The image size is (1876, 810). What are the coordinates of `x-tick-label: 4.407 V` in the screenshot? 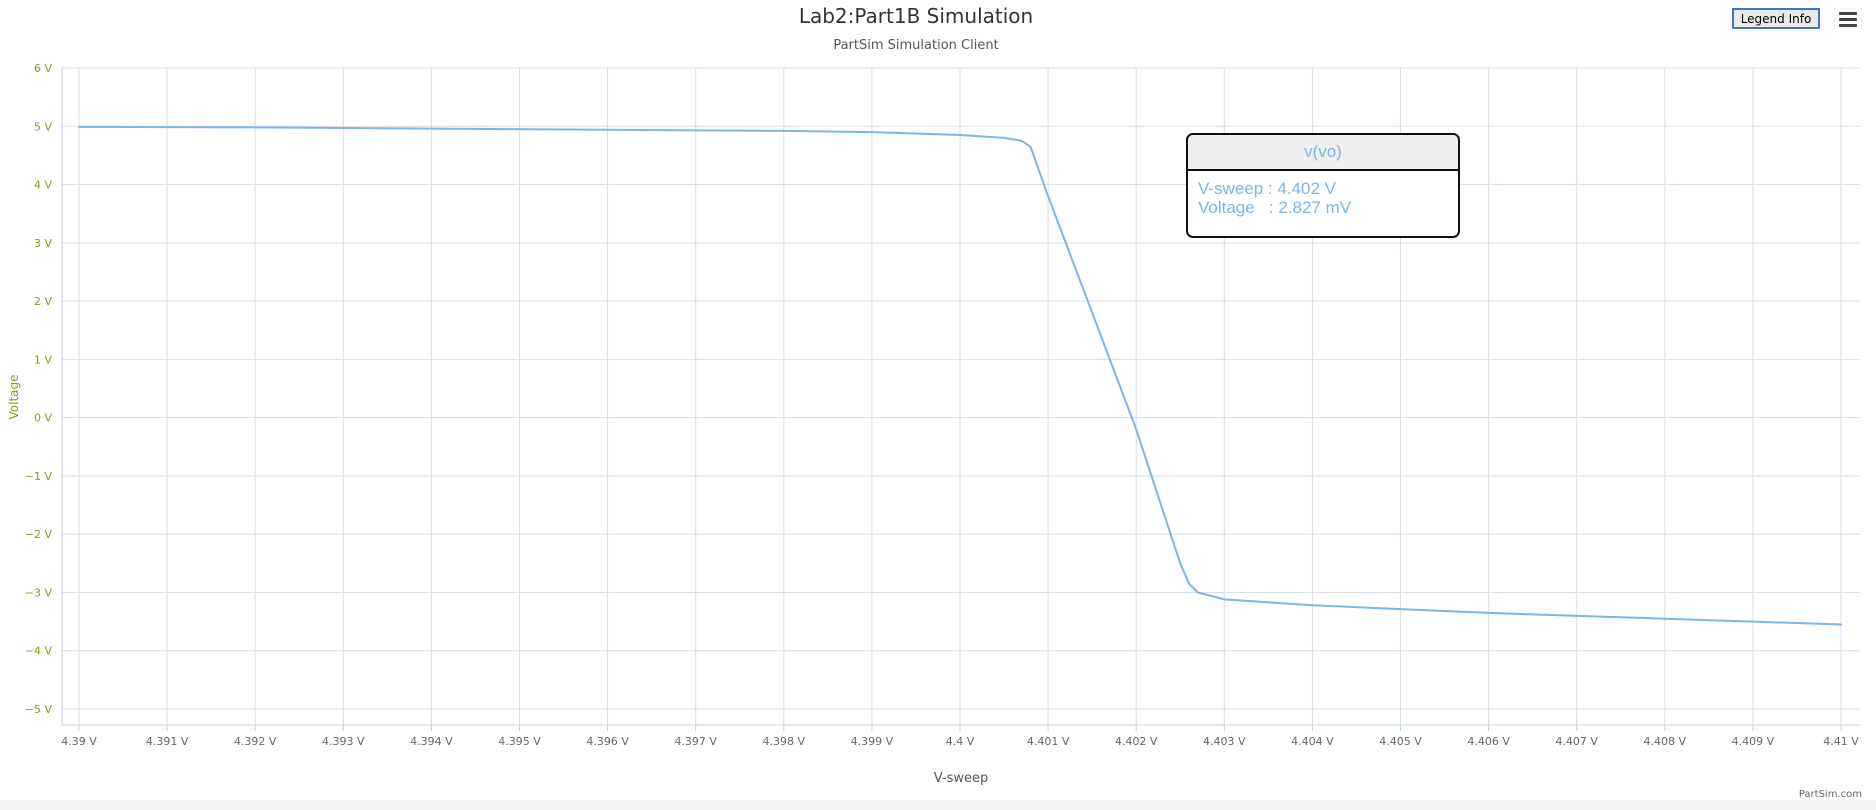 It's located at (1576, 741).